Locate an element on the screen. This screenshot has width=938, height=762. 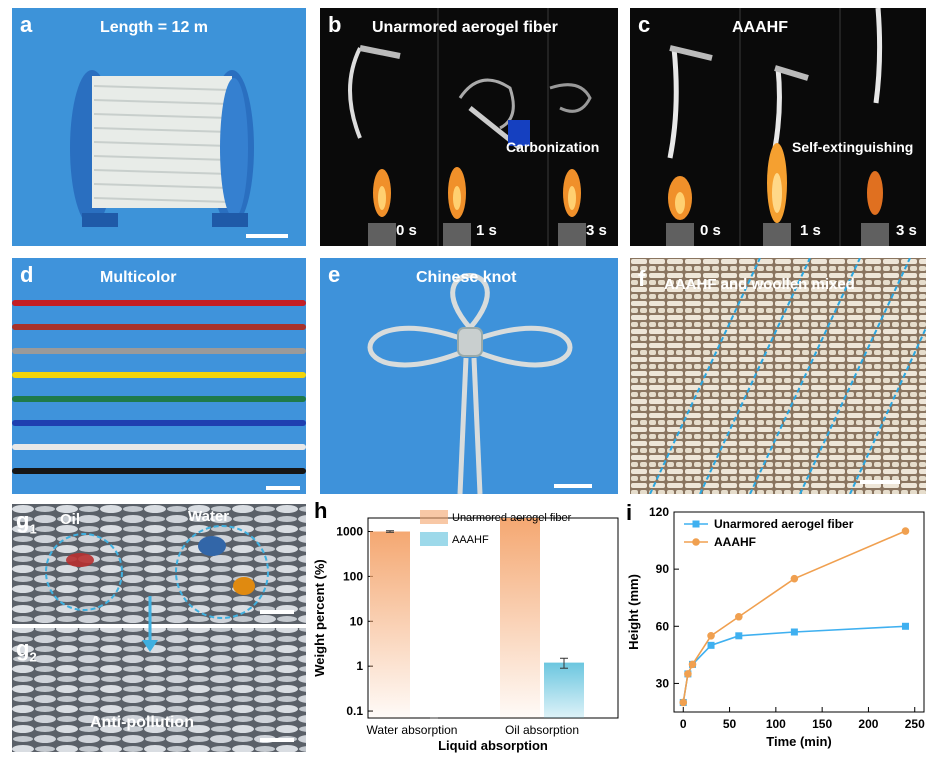
panel-a: a Length = 12 m is located at coordinates (159, 127).